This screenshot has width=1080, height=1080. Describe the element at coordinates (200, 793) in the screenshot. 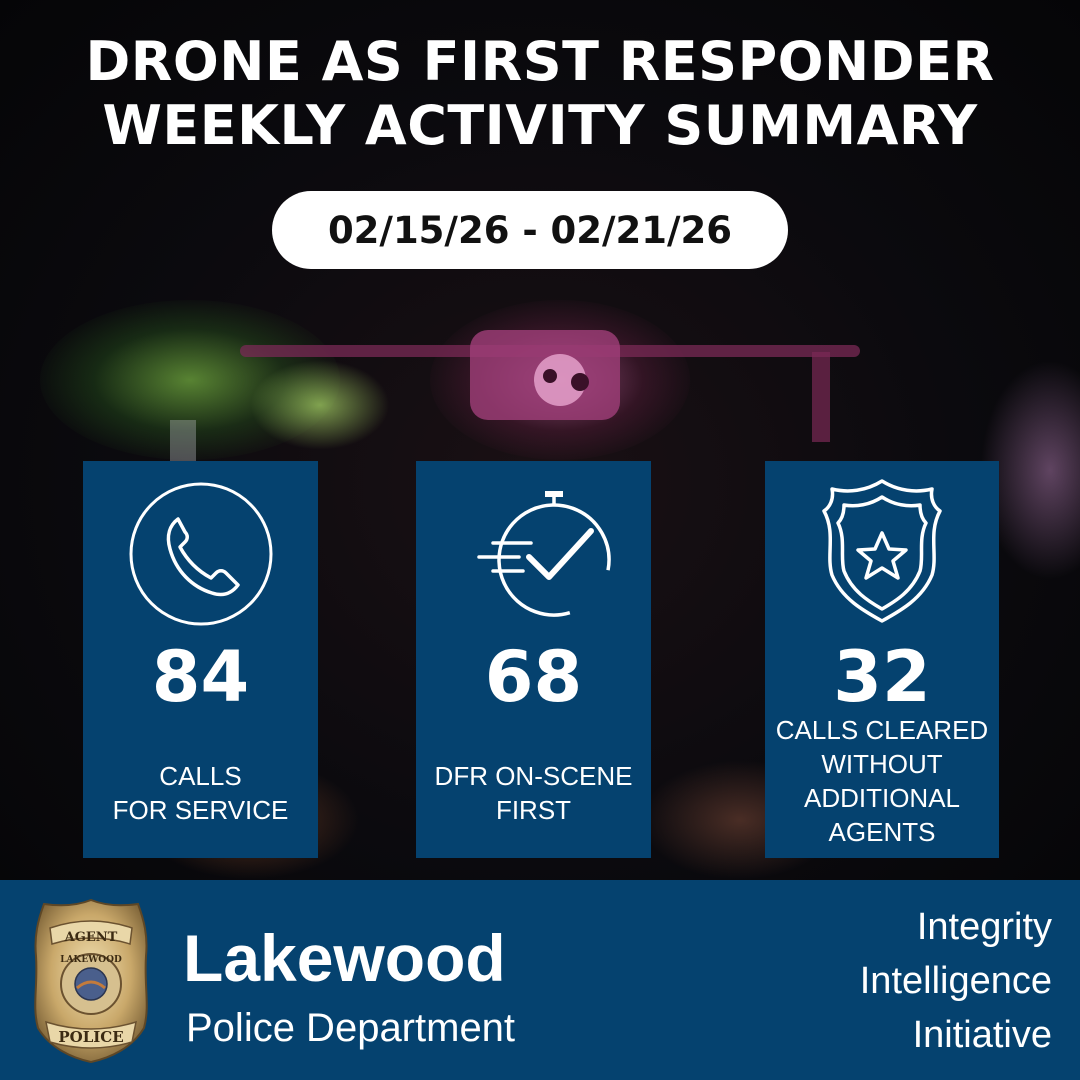

I see `stat-label: CALLS FOR SERVICE` at that location.